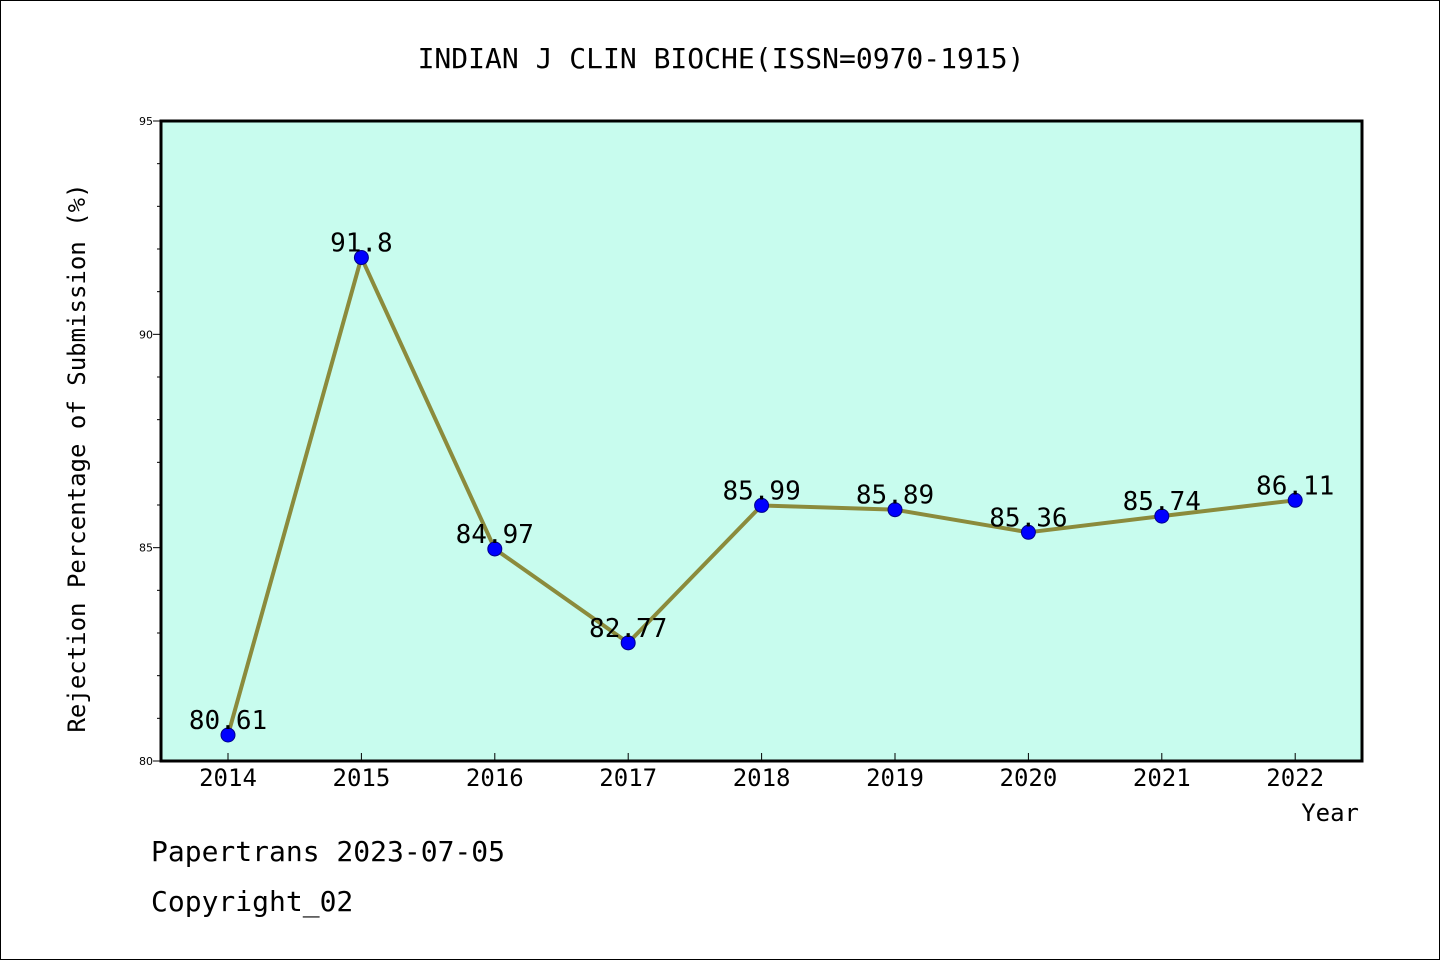 The width and height of the screenshot is (1440, 961). What do you see at coordinates (1295, 486) in the screenshot?
I see `data-label: 86.11` at bounding box center [1295, 486].